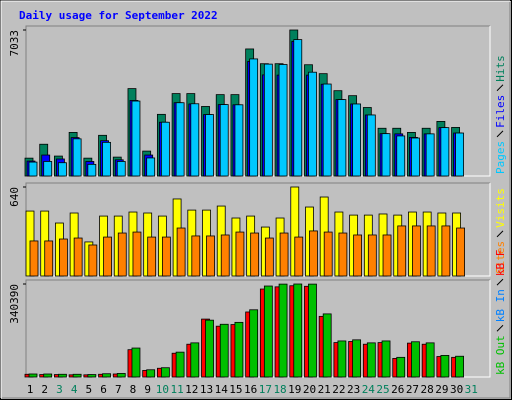 Image resolution: width=512 pixels, height=400 pixels. I want to click on x-tick-label: 30, so click(456, 389).